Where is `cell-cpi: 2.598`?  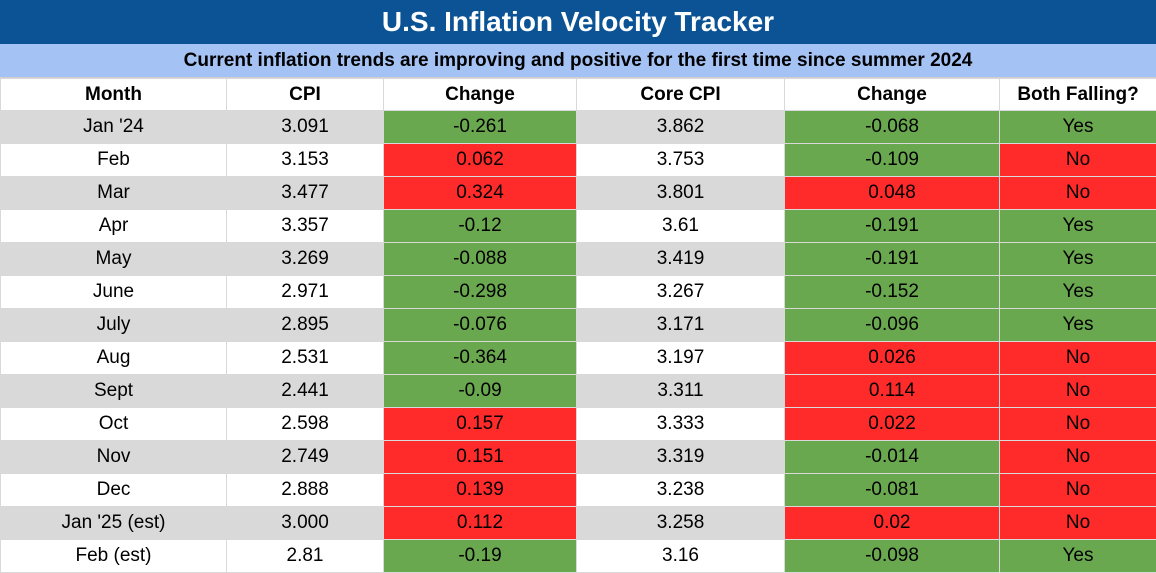
cell-cpi: 2.598 is located at coordinates (305, 424).